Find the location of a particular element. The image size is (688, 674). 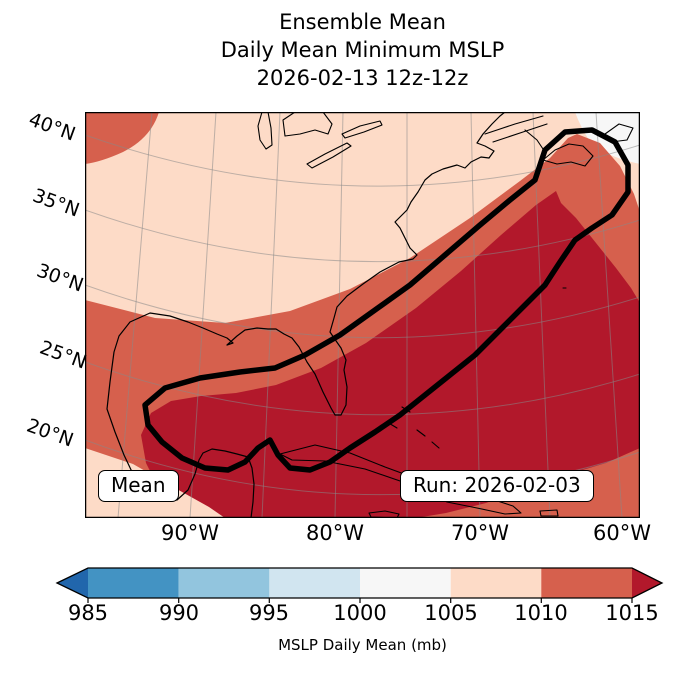

colorbar-under-arrow is located at coordinates (72, 583).